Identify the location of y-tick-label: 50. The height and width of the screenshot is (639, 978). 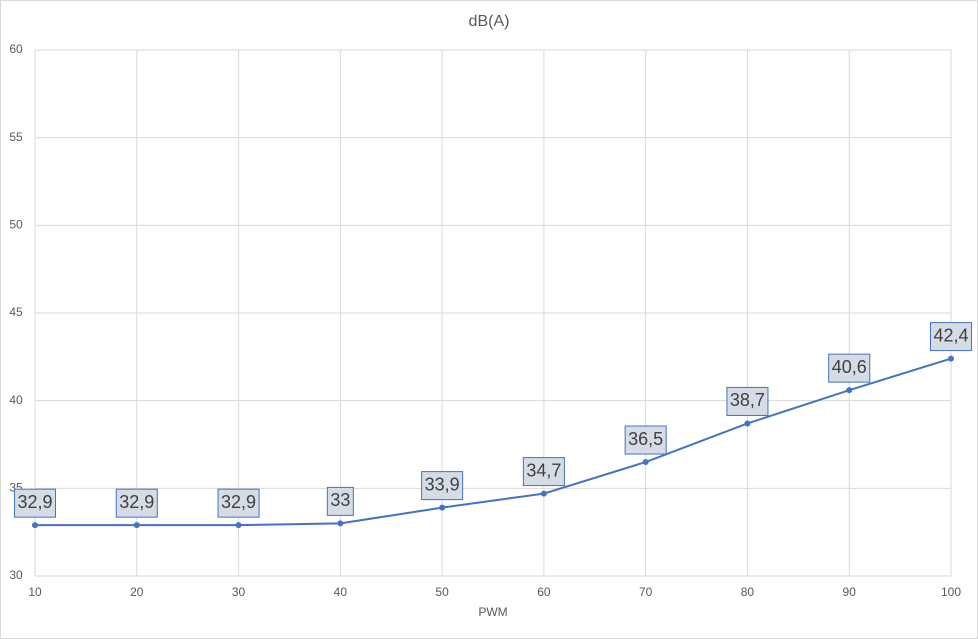
(16, 225).